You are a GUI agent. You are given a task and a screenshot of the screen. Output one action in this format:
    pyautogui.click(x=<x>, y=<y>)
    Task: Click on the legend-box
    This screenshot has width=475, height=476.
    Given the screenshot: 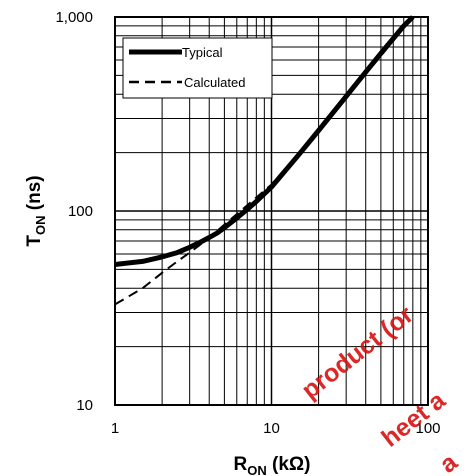 What is the action you would take?
    pyautogui.click(x=197, y=68)
    